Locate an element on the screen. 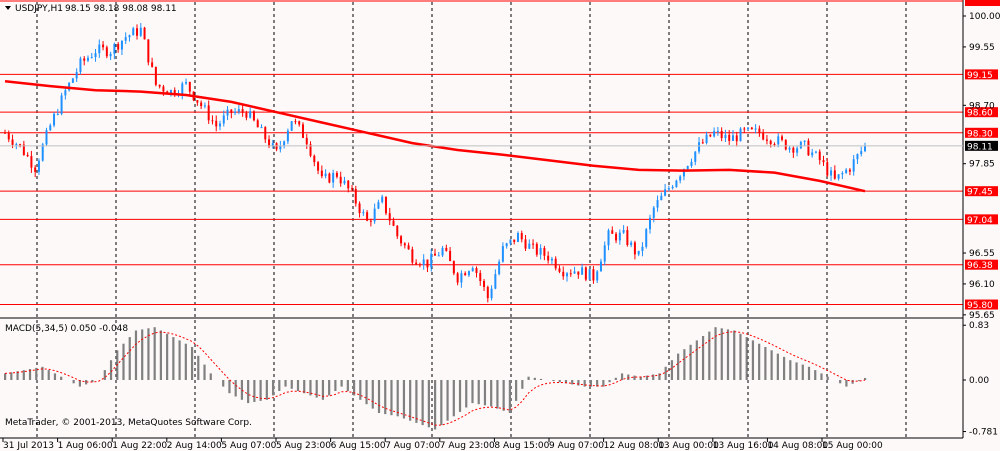 The height and width of the screenshot is (451, 1000). y-tick-label: 96.55 is located at coordinates (982, 254).